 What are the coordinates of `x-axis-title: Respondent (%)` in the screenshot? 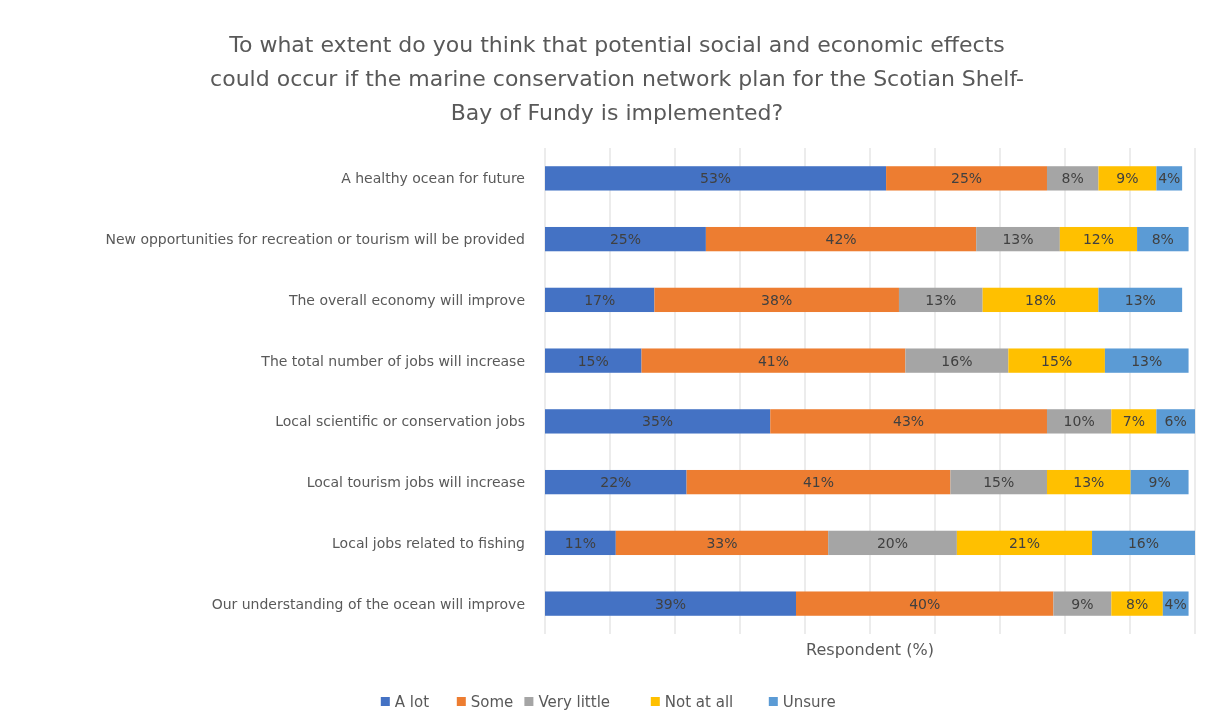 It's located at (870, 649).